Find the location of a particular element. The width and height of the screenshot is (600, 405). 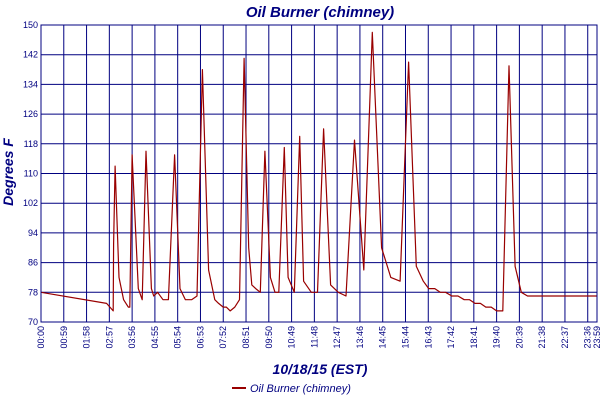

x-tick-label: 08:51 is located at coordinates (246, 337).